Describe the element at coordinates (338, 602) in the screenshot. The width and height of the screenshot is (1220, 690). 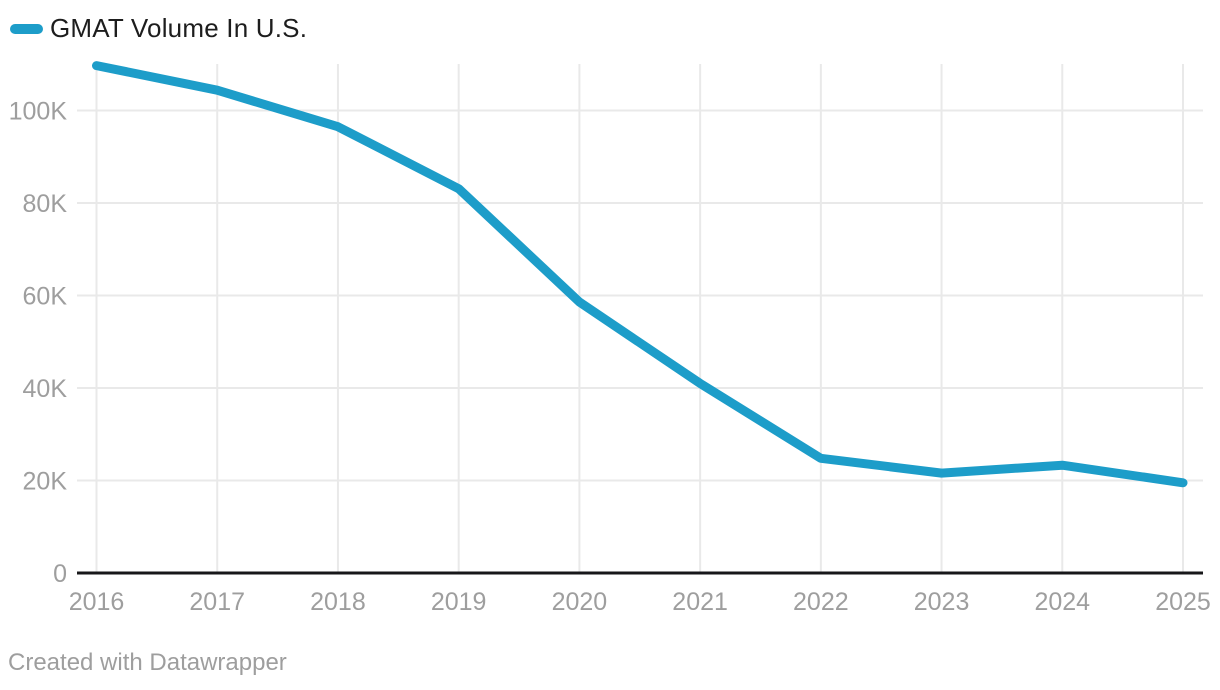
I see `x-tick-label: 2018` at that location.